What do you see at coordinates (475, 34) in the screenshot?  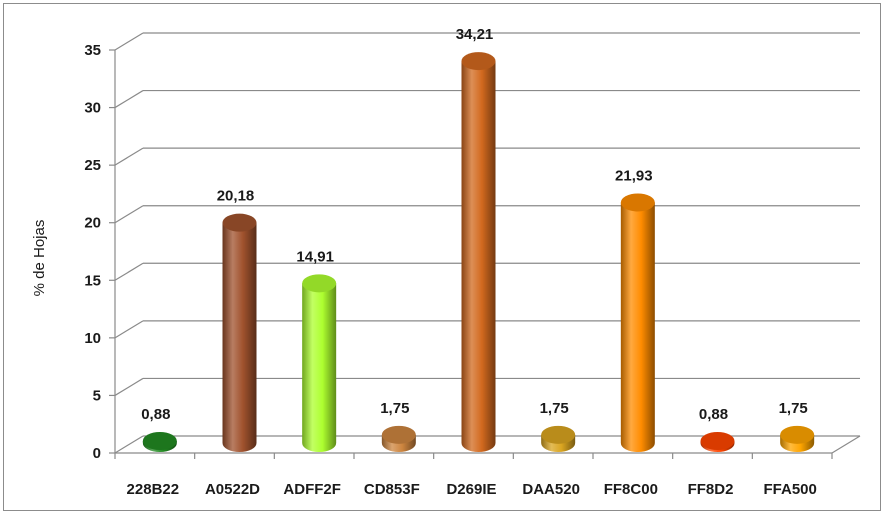 I see `data-label: 34,21` at bounding box center [475, 34].